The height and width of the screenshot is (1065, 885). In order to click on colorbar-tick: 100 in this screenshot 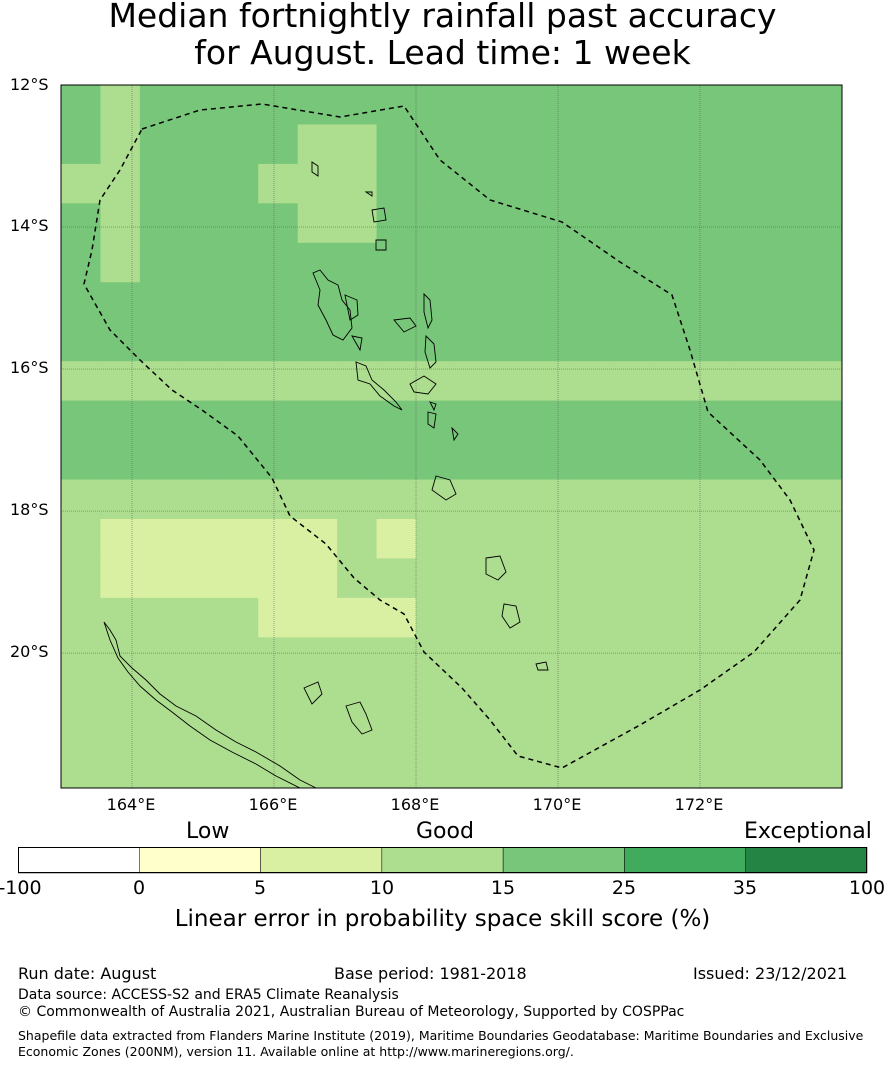, I will do `click(866, 888)`.